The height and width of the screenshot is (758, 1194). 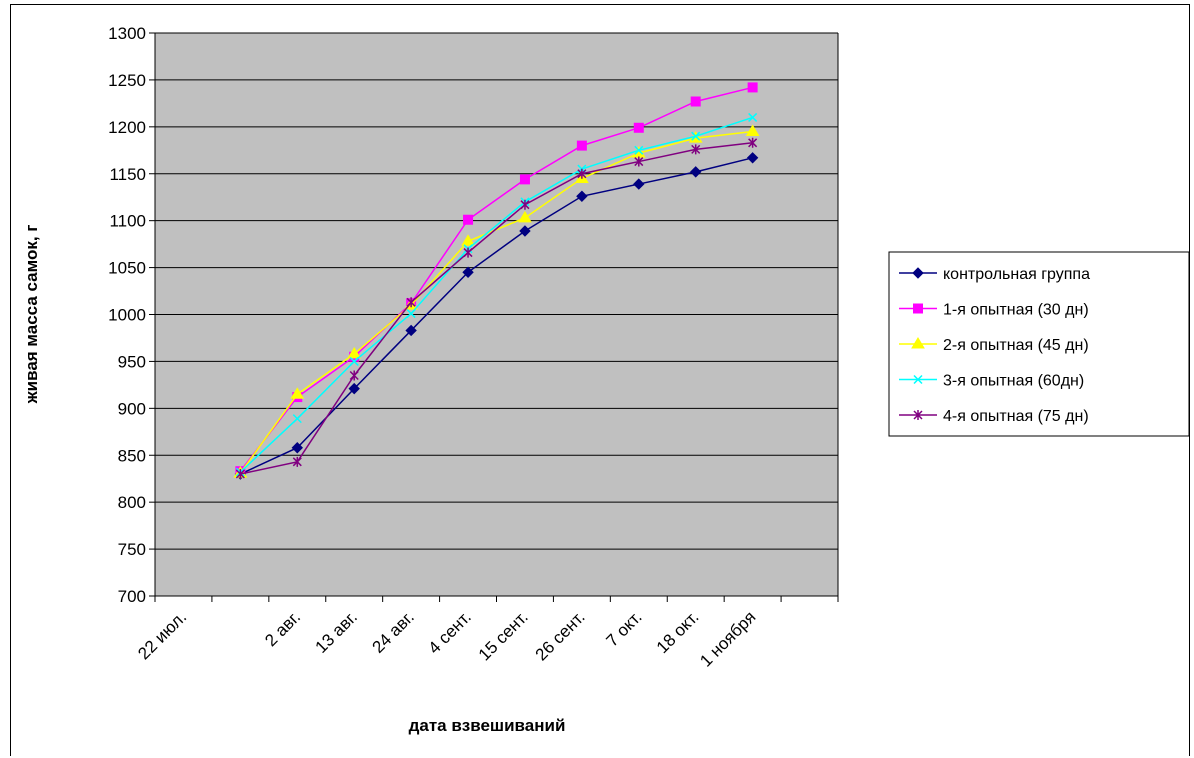 I want to click on x-tick-label: 24 авг., so click(x=392, y=631).